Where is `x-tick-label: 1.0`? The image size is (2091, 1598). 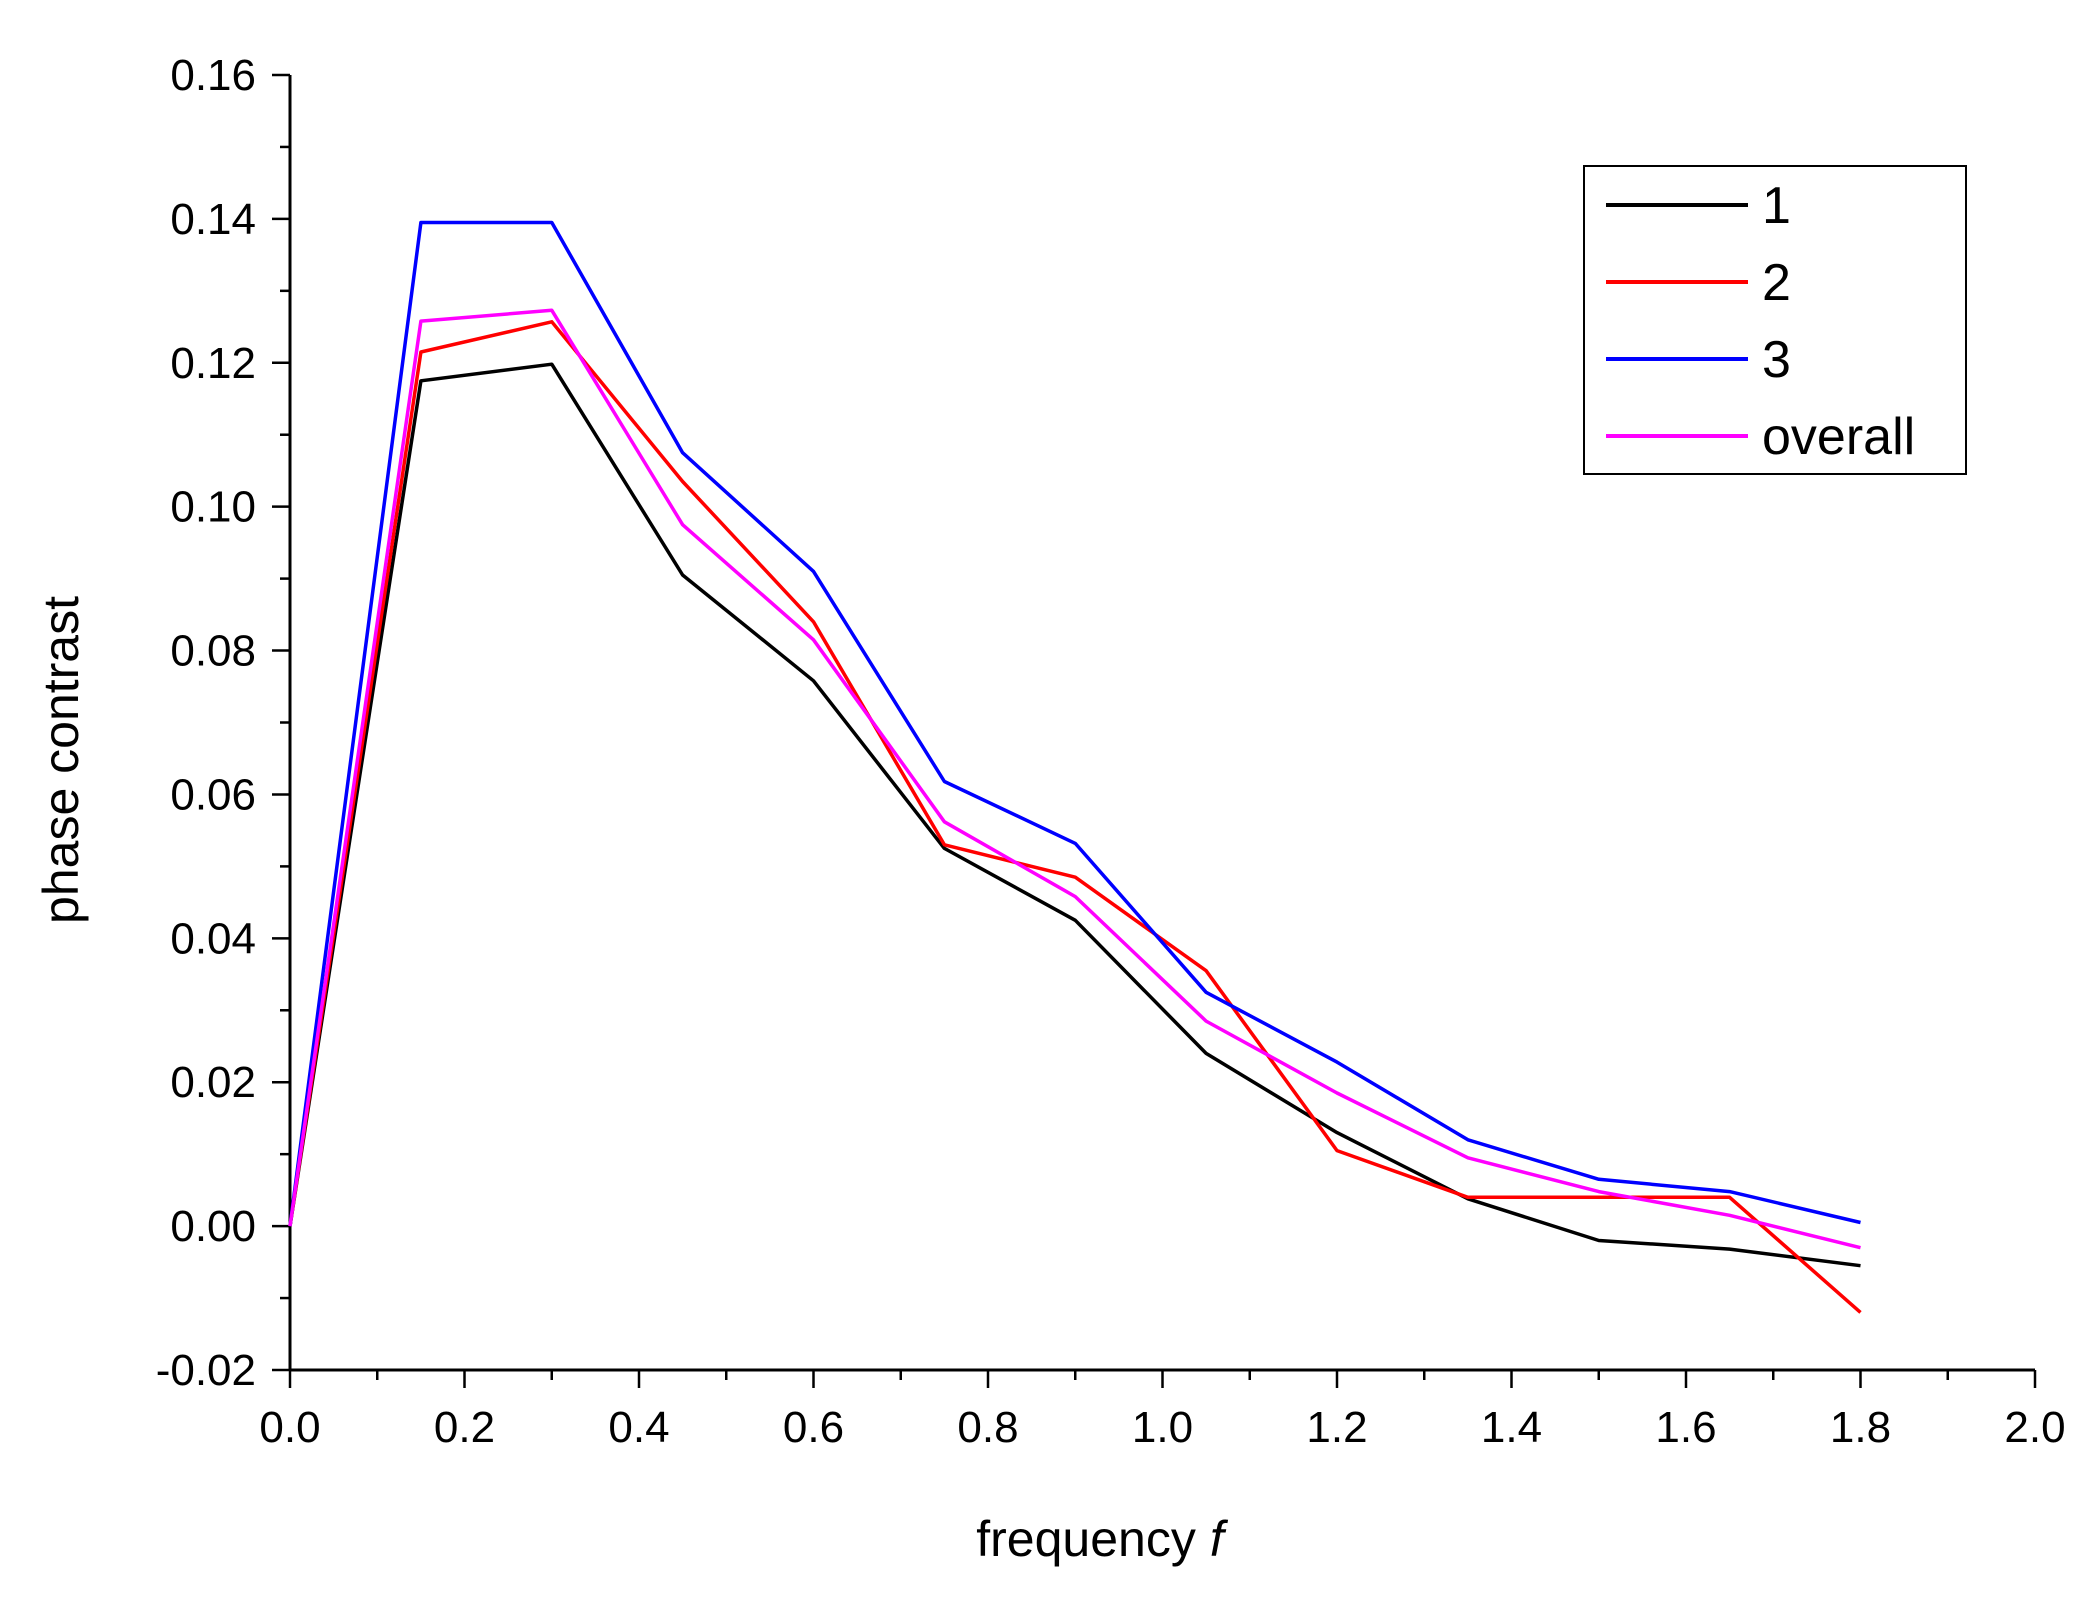 x-tick-label: 1.0 is located at coordinates (1162, 1427).